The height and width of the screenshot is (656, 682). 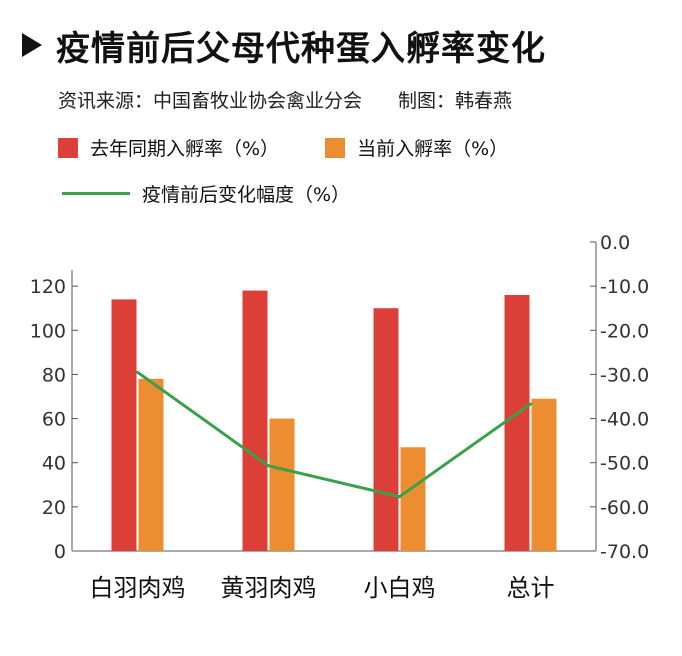 What do you see at coordinates (246, 195) in the screenshot?
I see `legend-label-change: 疫情前后变化幅度（%）` at bounding box center [246, 195].